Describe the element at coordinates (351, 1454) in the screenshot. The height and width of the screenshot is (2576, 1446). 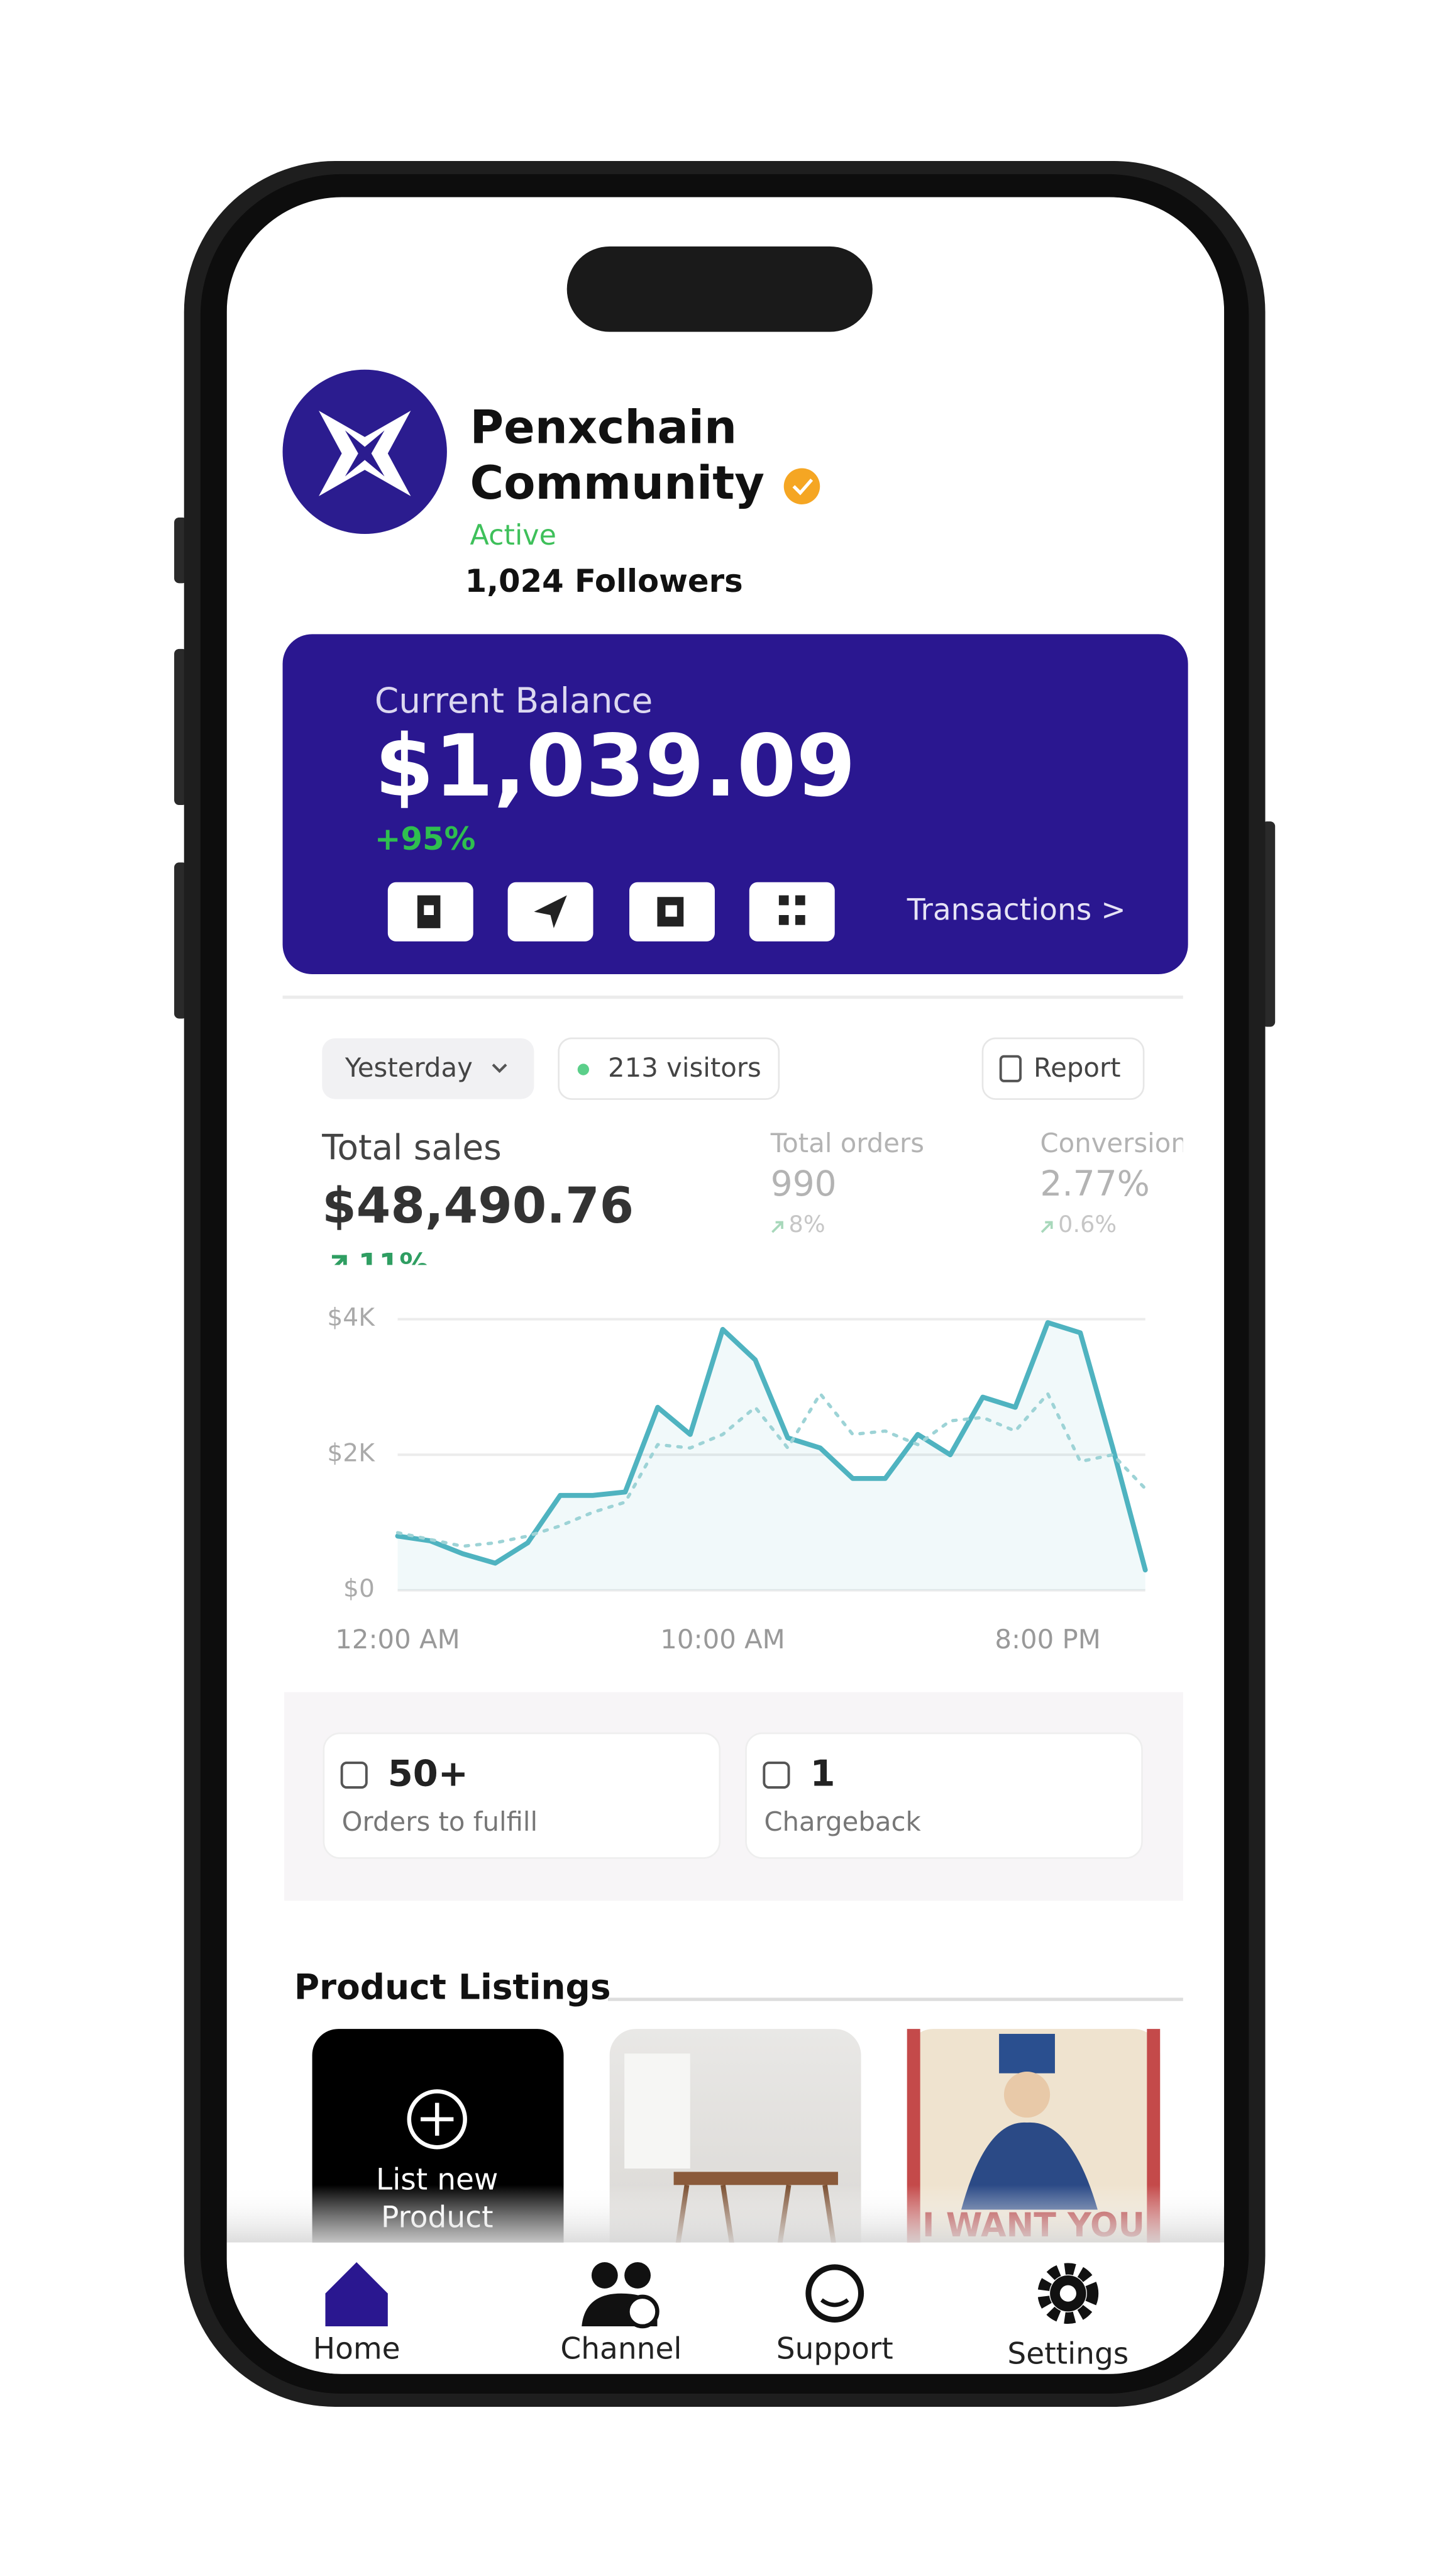
I see `y-tick-label: $2K` at that location.